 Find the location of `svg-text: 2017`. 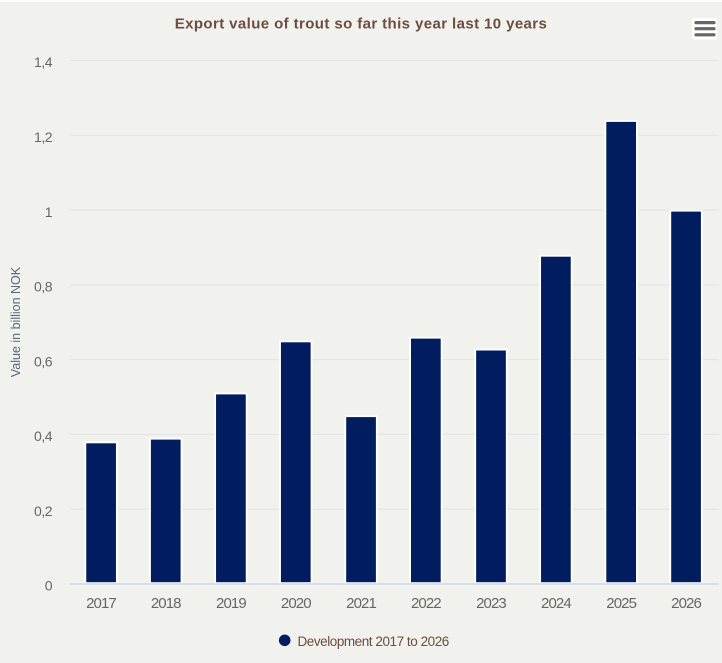

svg-text: 2017 is located at coordinates (101, 603).